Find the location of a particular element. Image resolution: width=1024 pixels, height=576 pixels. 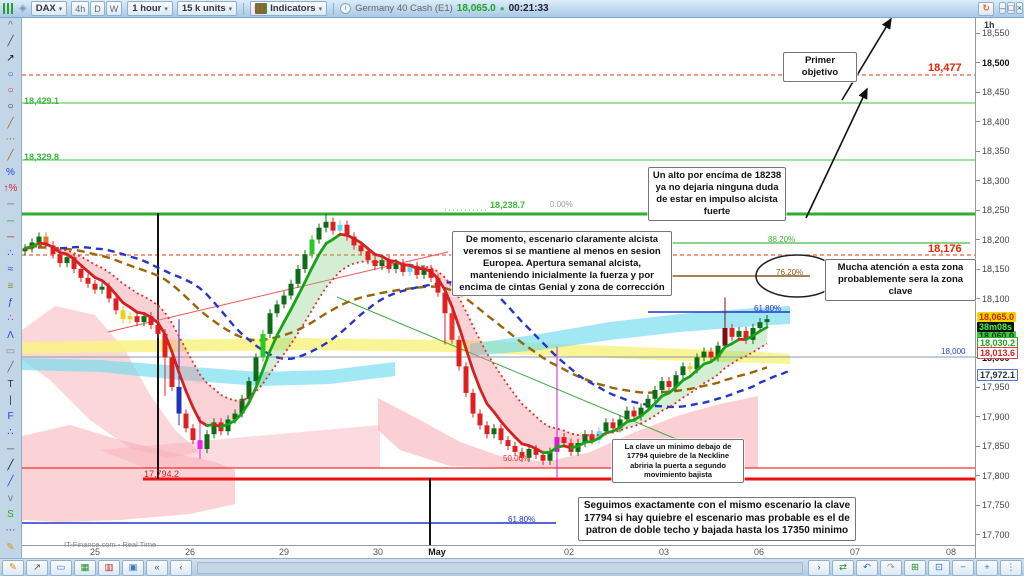

restore-button: □ is located at coordinates (1011, 8).